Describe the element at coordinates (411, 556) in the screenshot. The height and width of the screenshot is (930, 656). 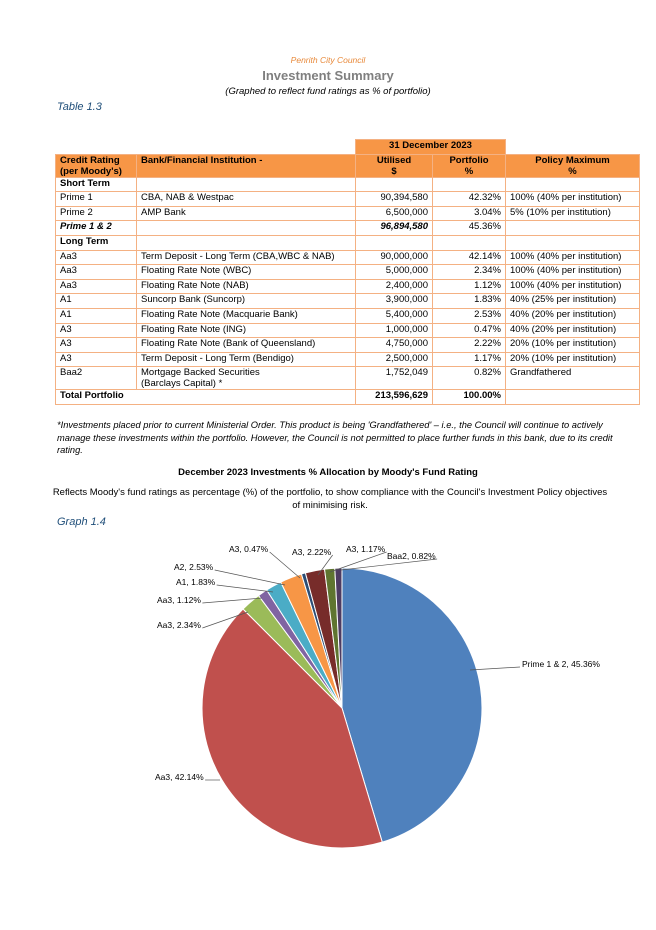
I see `pie-label: Baa2, 0.82%` at that location.